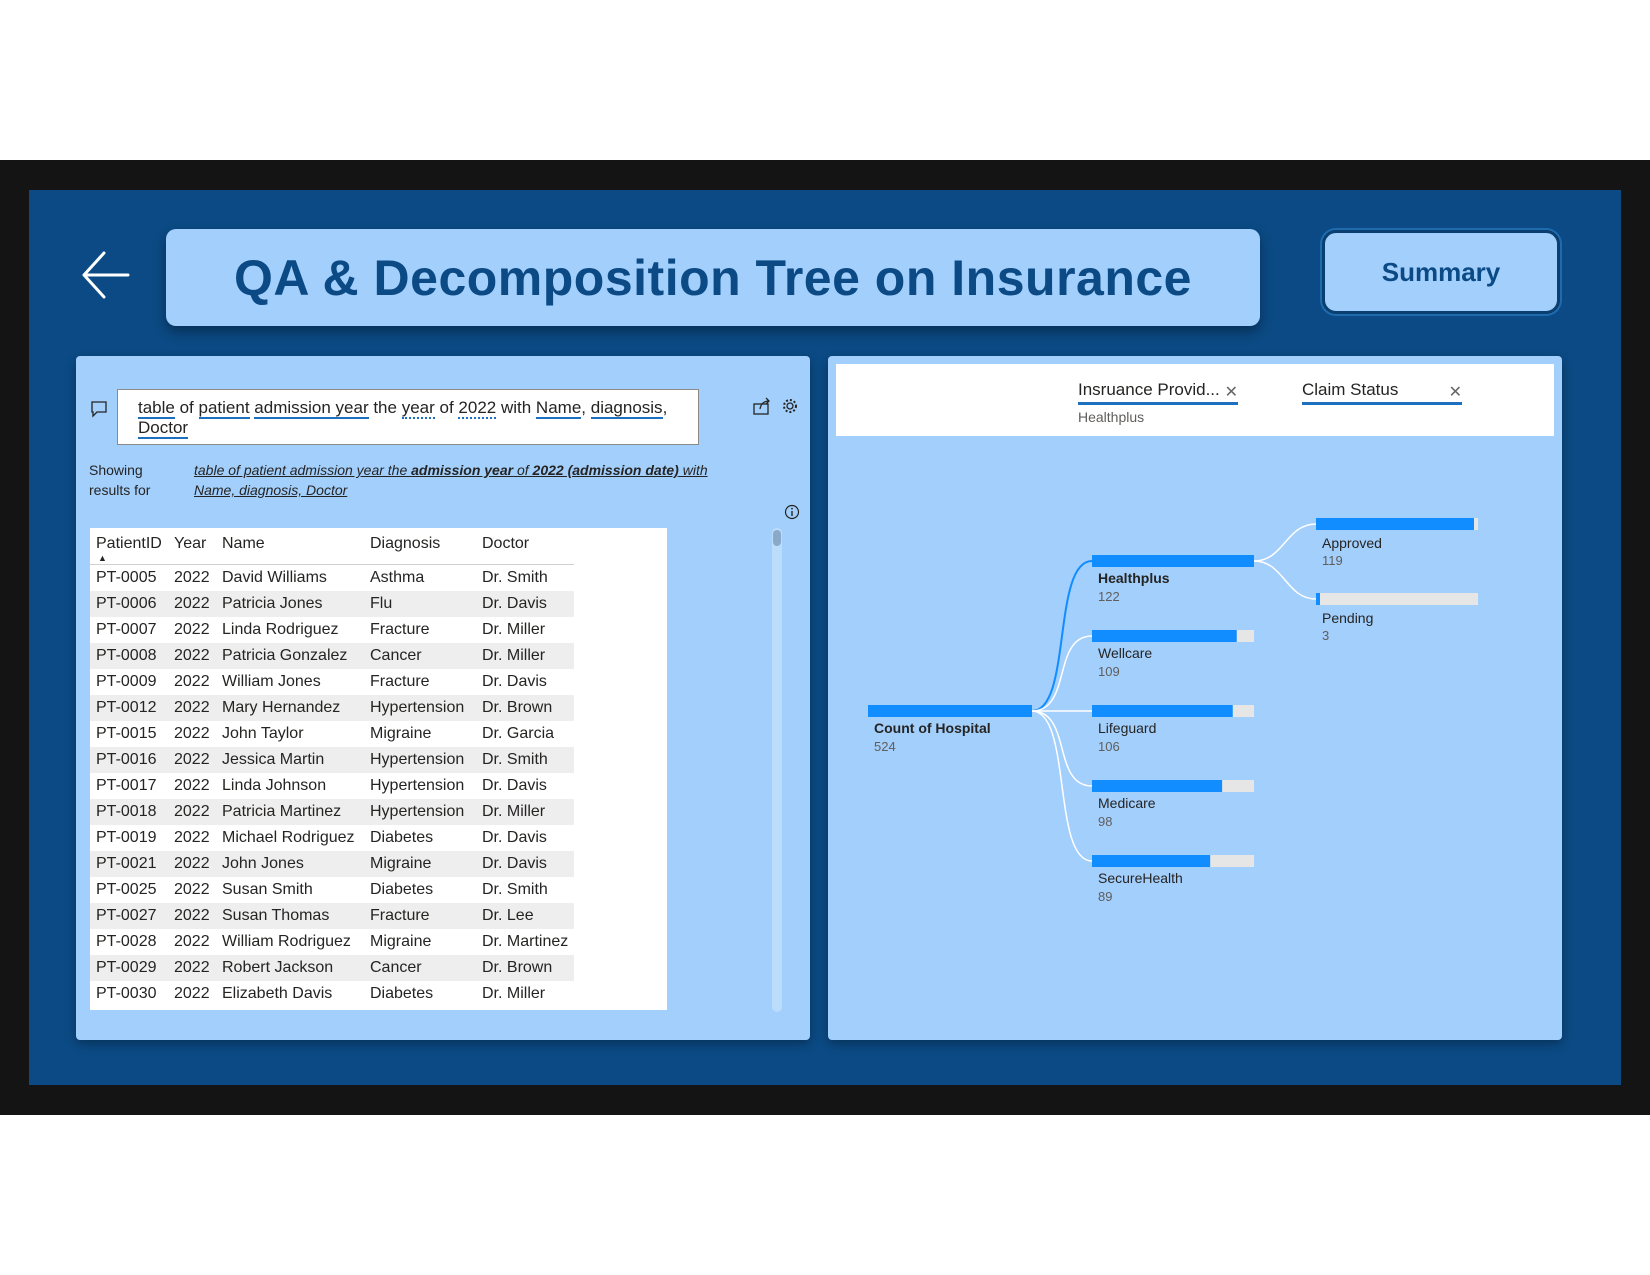 This screenshot has width=1650, height=1275. I want to click on scrollbar-thumb, so click(777, 538).